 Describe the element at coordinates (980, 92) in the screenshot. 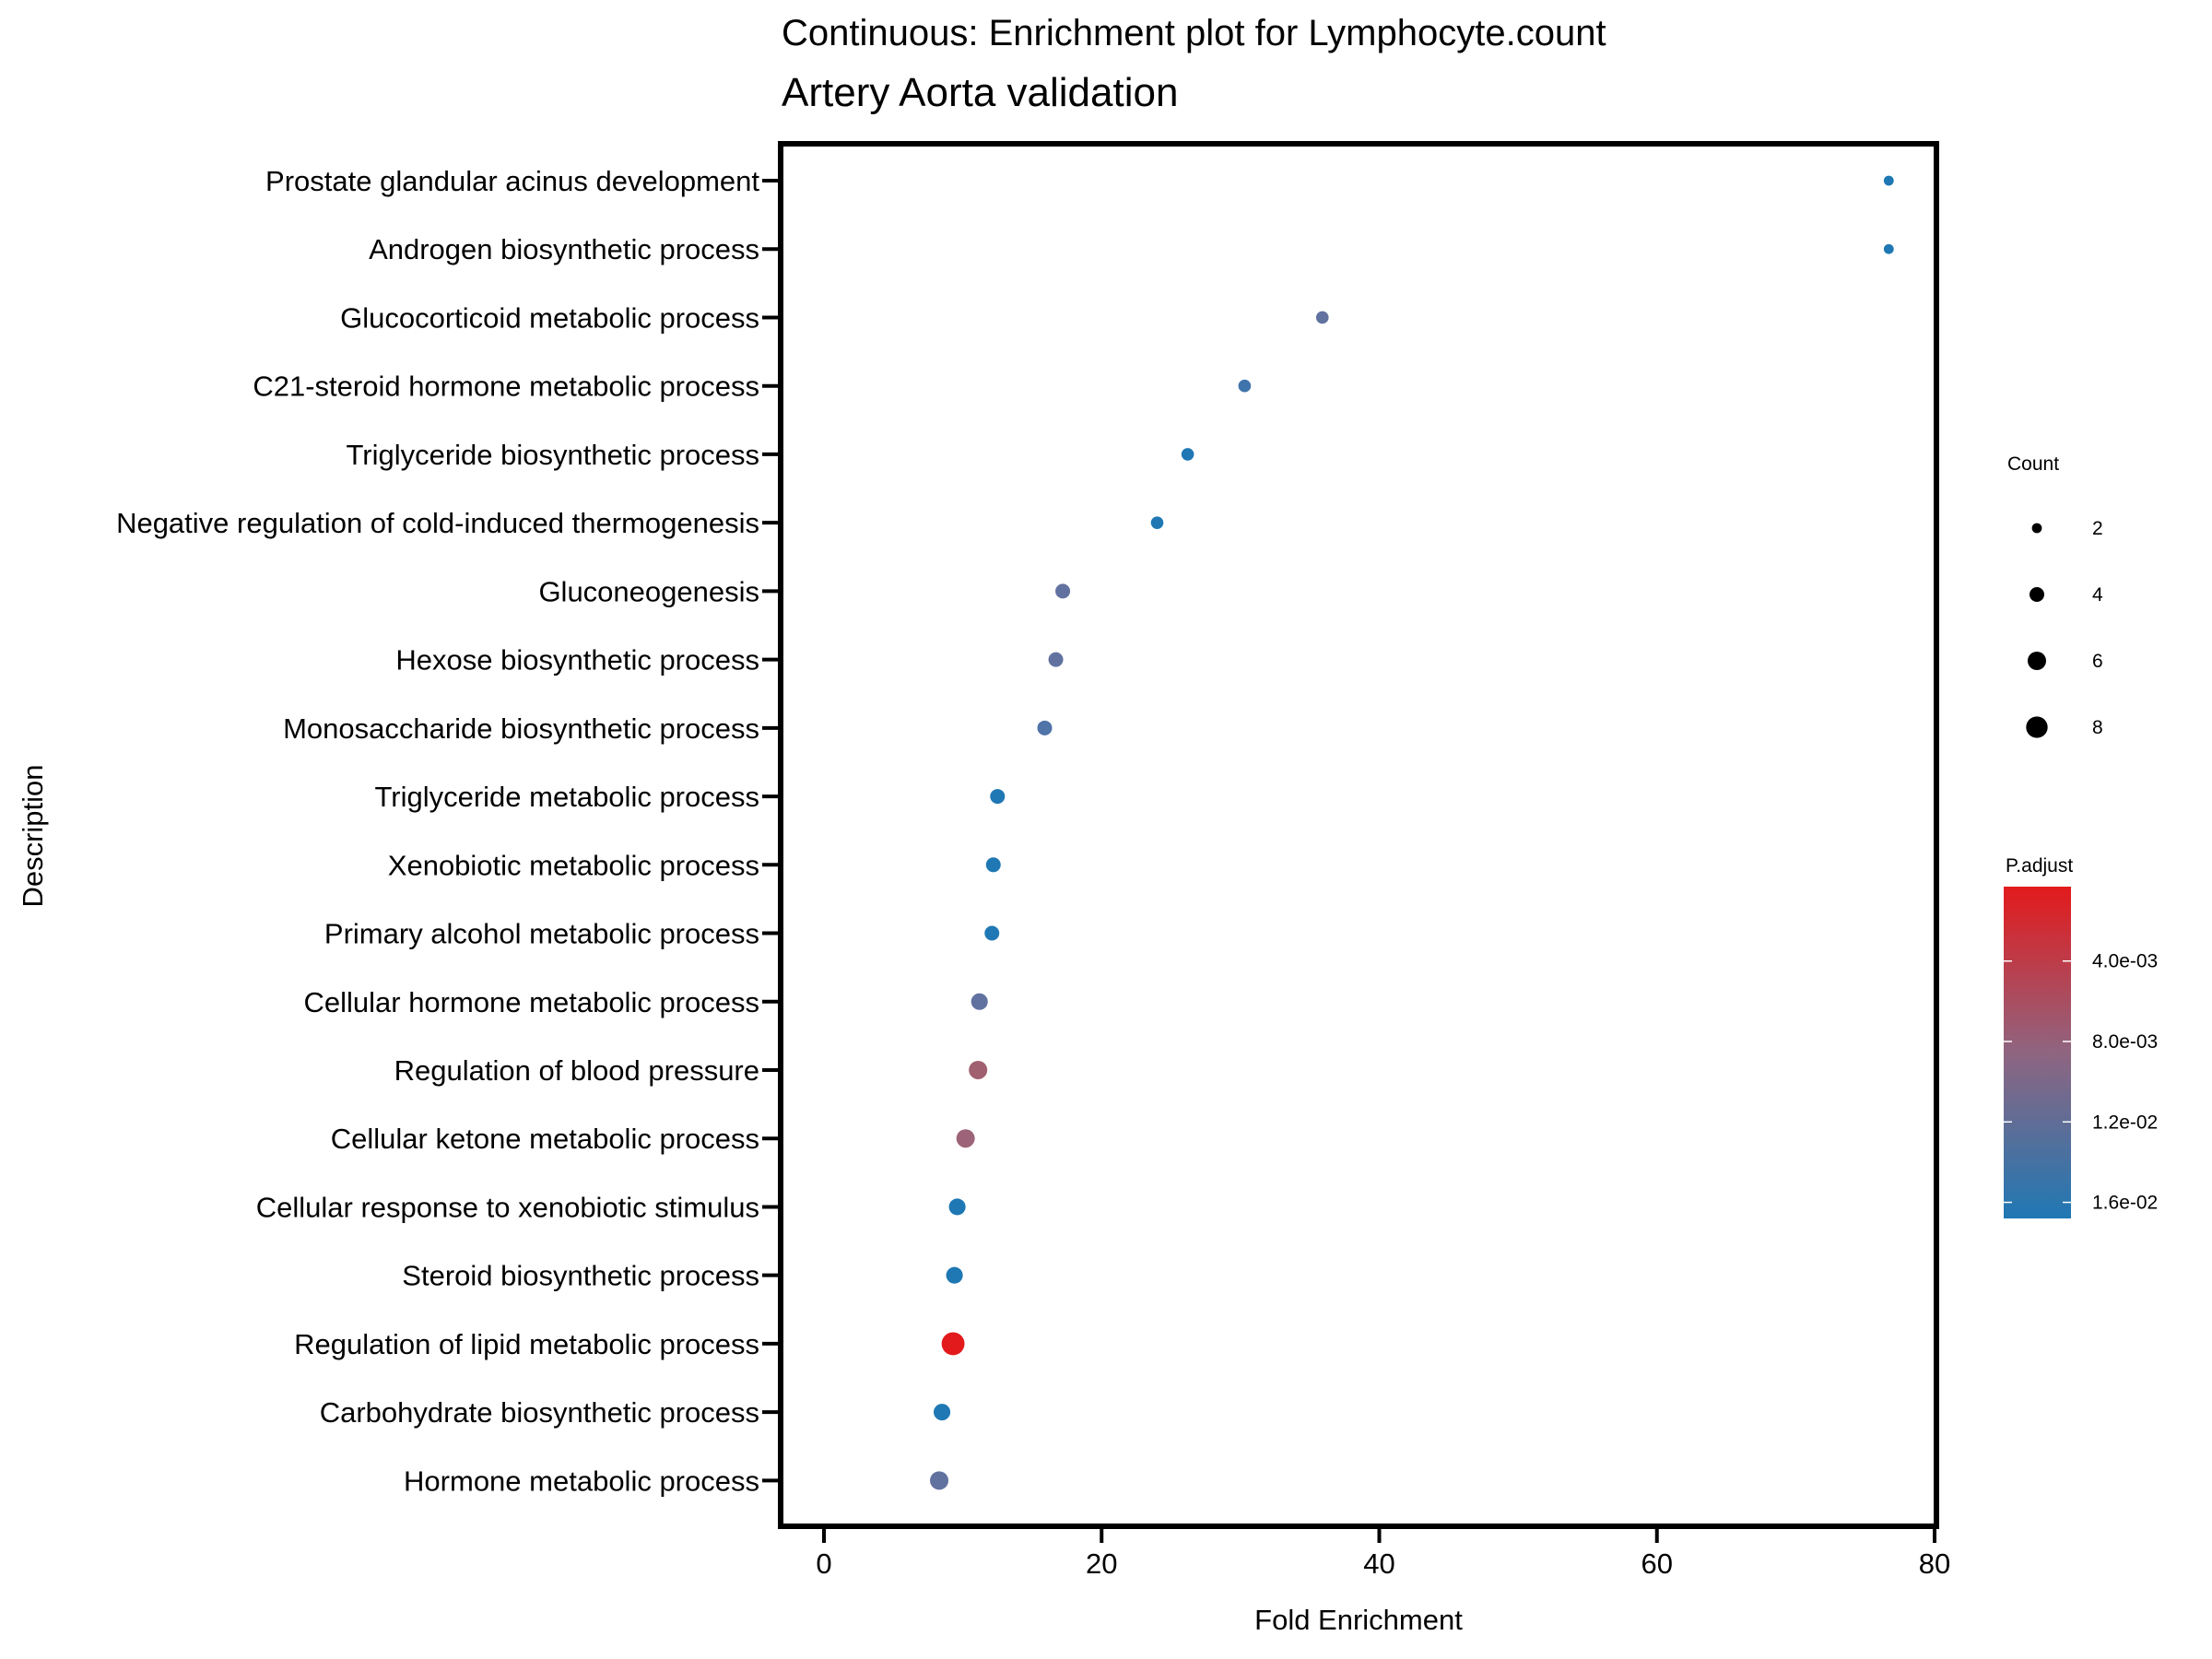

I see `chart-subtitle: Artery Aorta validation` at that location.